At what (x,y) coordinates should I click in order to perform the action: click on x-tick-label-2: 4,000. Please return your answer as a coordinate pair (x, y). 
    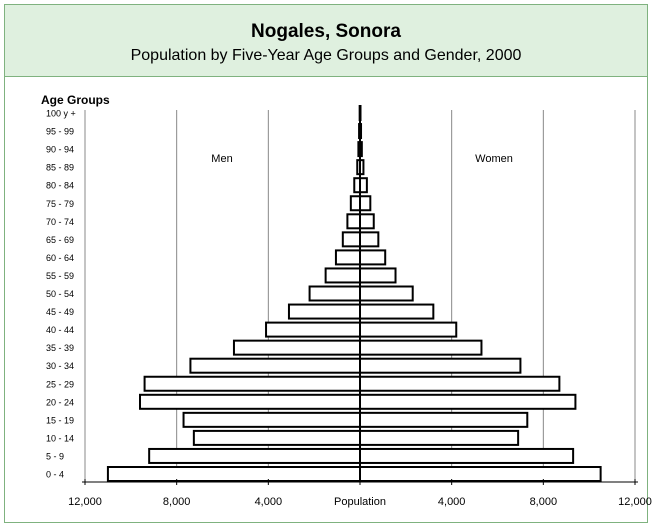
    Looking at the image, I should click on (269, 502).